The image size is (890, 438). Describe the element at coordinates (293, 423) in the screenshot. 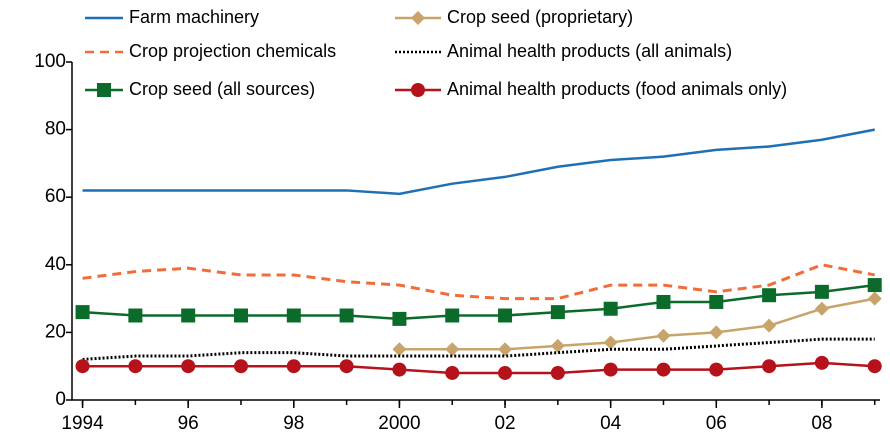

I see `x-tick-label: 98` at that location.